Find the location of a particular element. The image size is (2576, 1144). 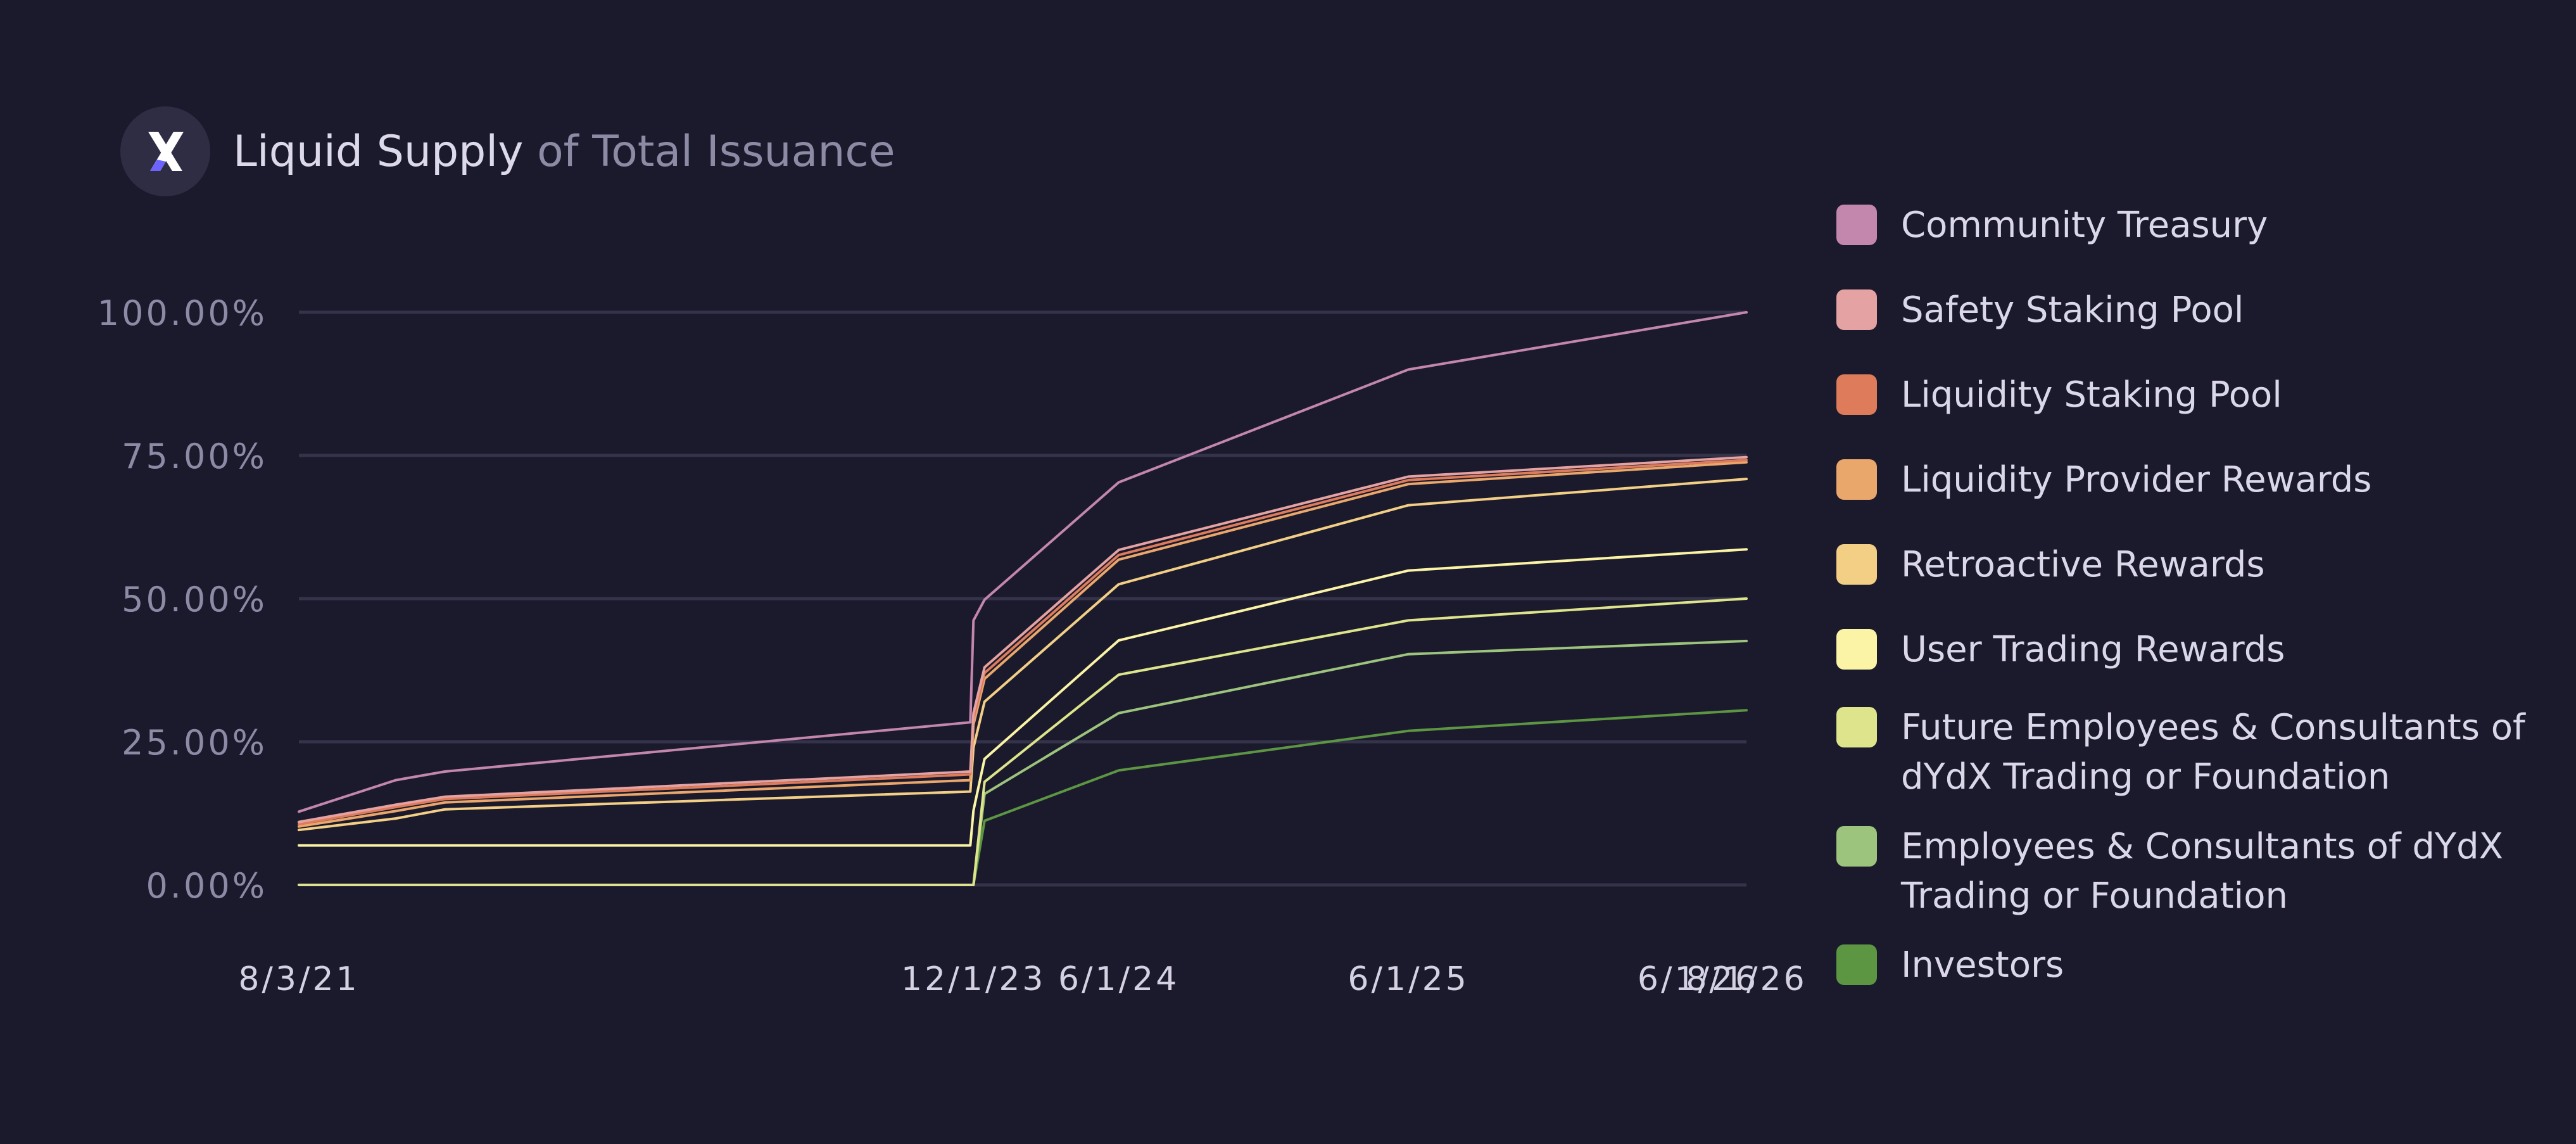

x-tick-label: 8/1/26 is located at coordinates (1747, 979).